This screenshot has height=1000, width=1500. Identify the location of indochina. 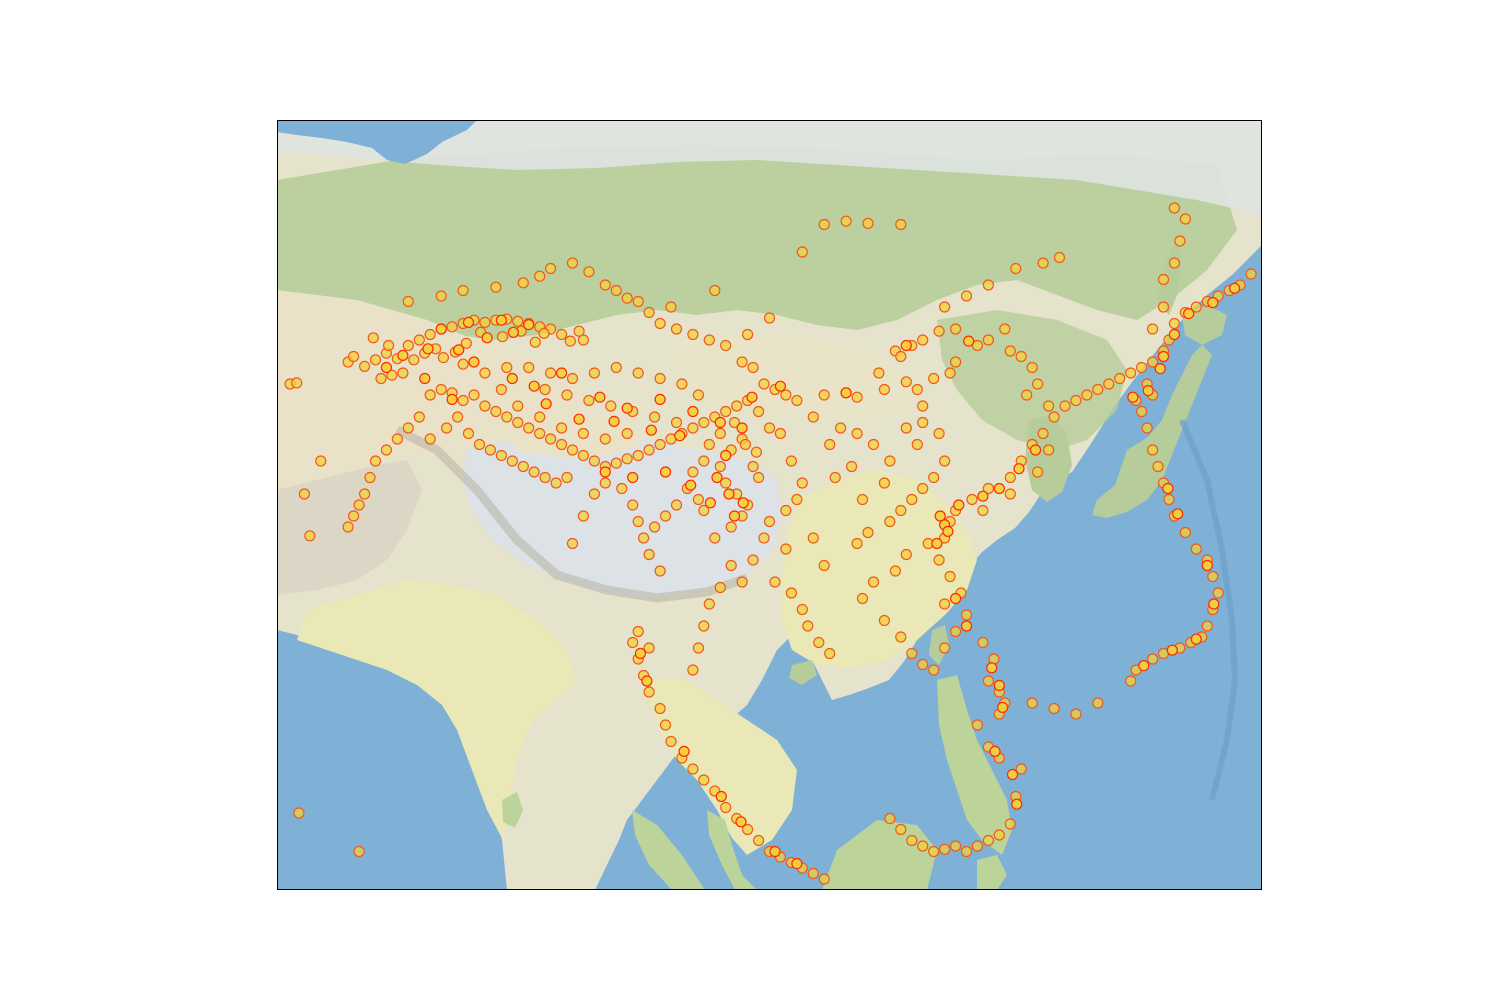
(722, 767).